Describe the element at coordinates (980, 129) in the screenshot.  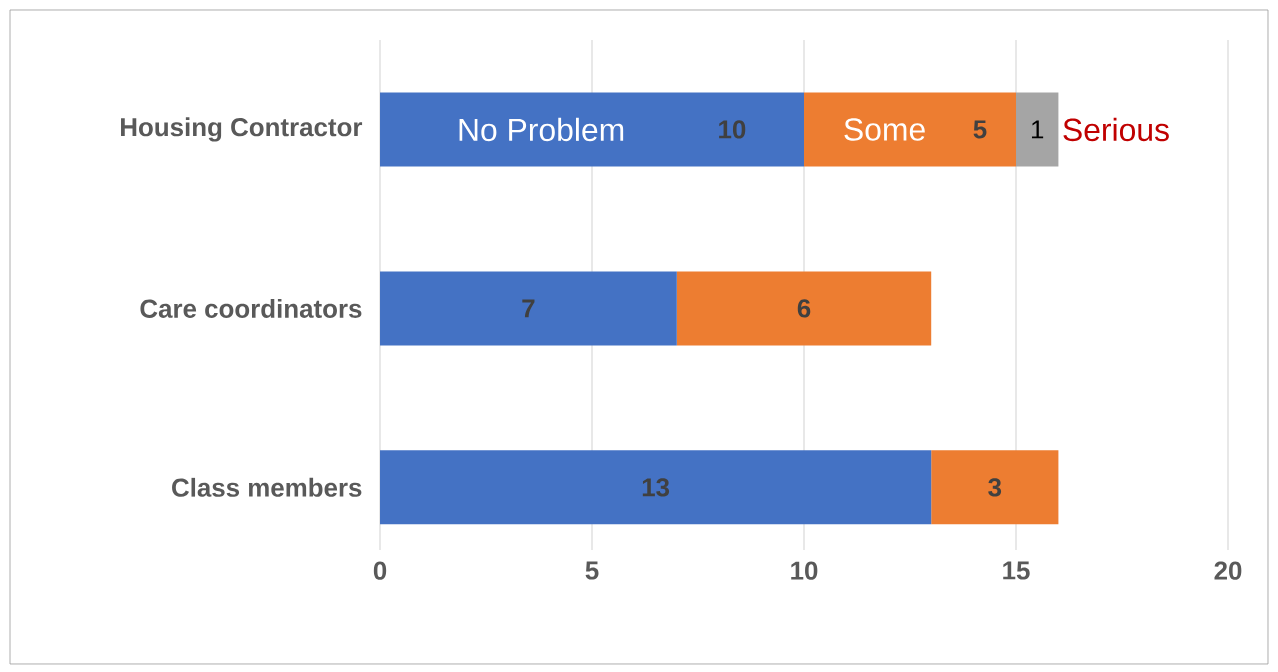
I see `data-label: 5` at that location.